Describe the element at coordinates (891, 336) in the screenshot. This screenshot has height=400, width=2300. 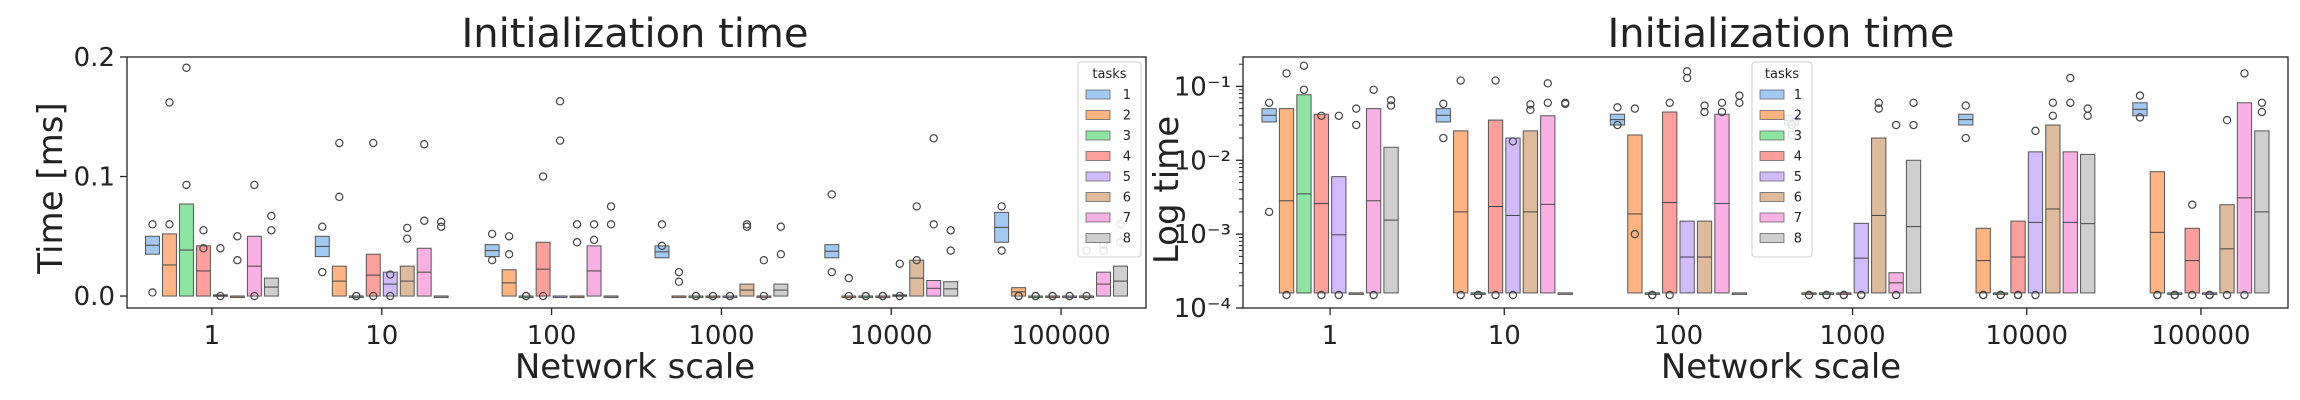
I see `x-tick-label: 10000` at that location.